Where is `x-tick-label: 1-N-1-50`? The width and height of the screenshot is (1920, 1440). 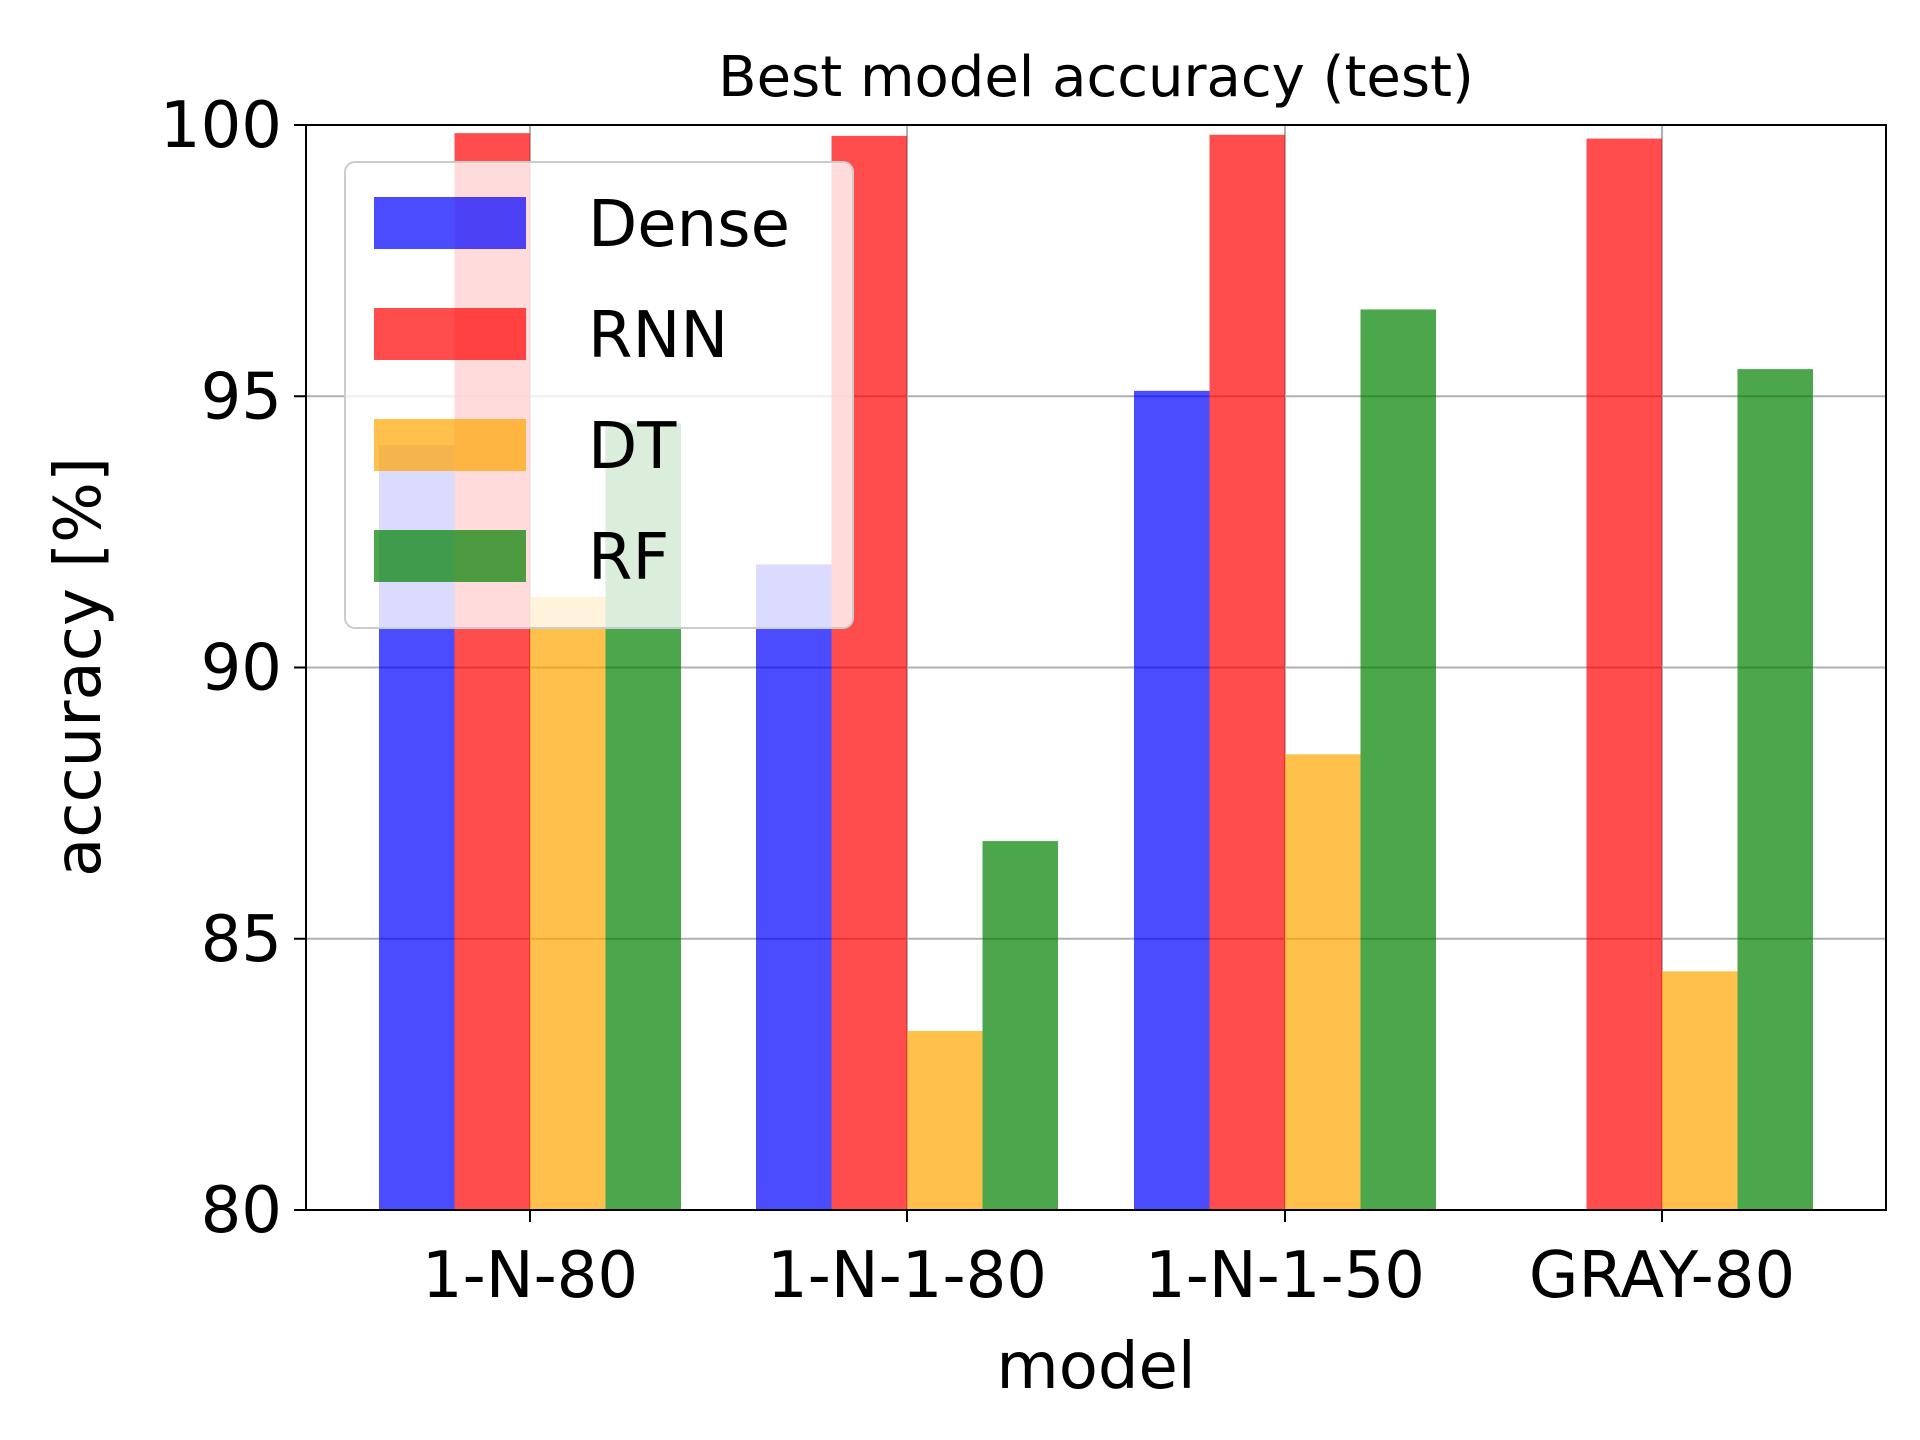 x-tick-label: 1-N-1-50 is located at coordinates (1285, 1276).